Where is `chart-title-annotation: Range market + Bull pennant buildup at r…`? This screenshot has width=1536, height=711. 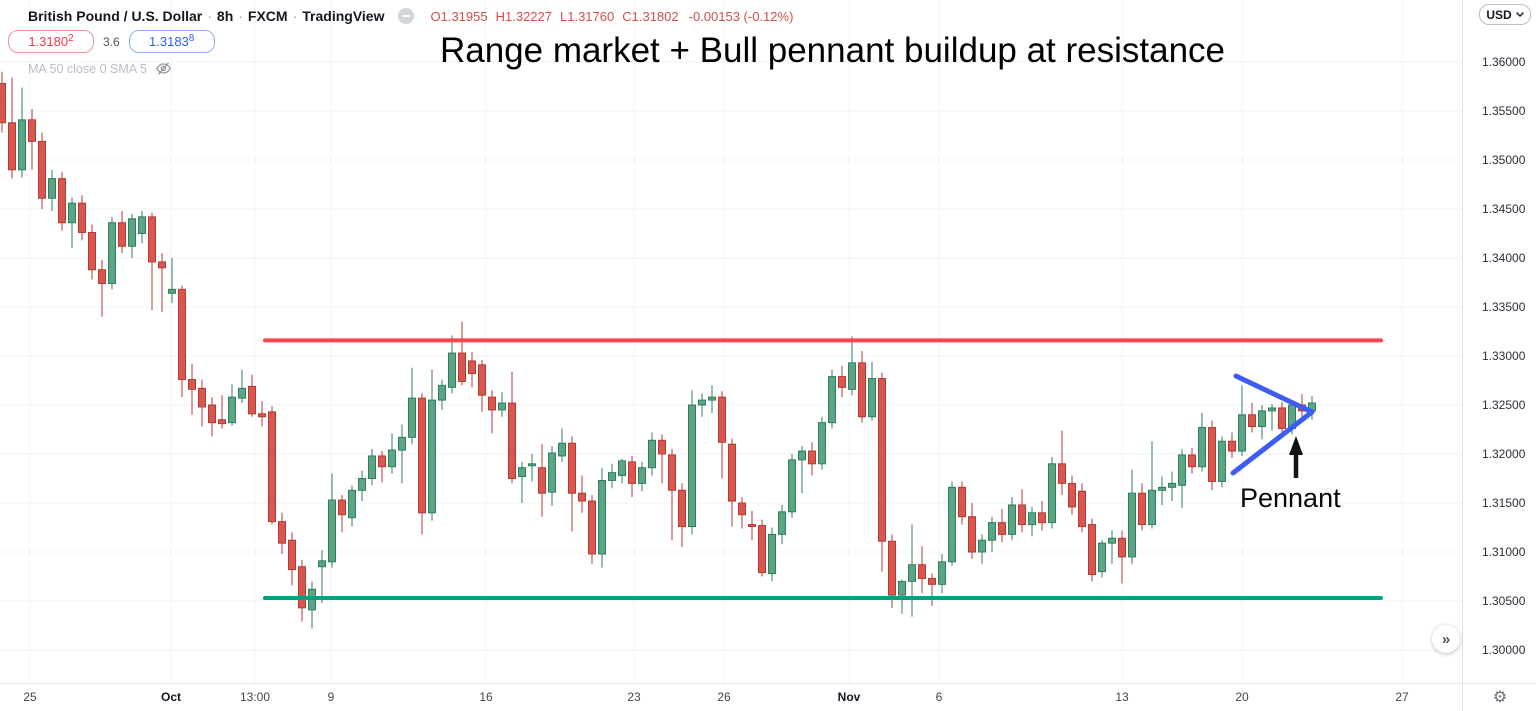 chart-title-annotation: Range market + Bull pennant buildup at r… is located at coordinates (832, 50).